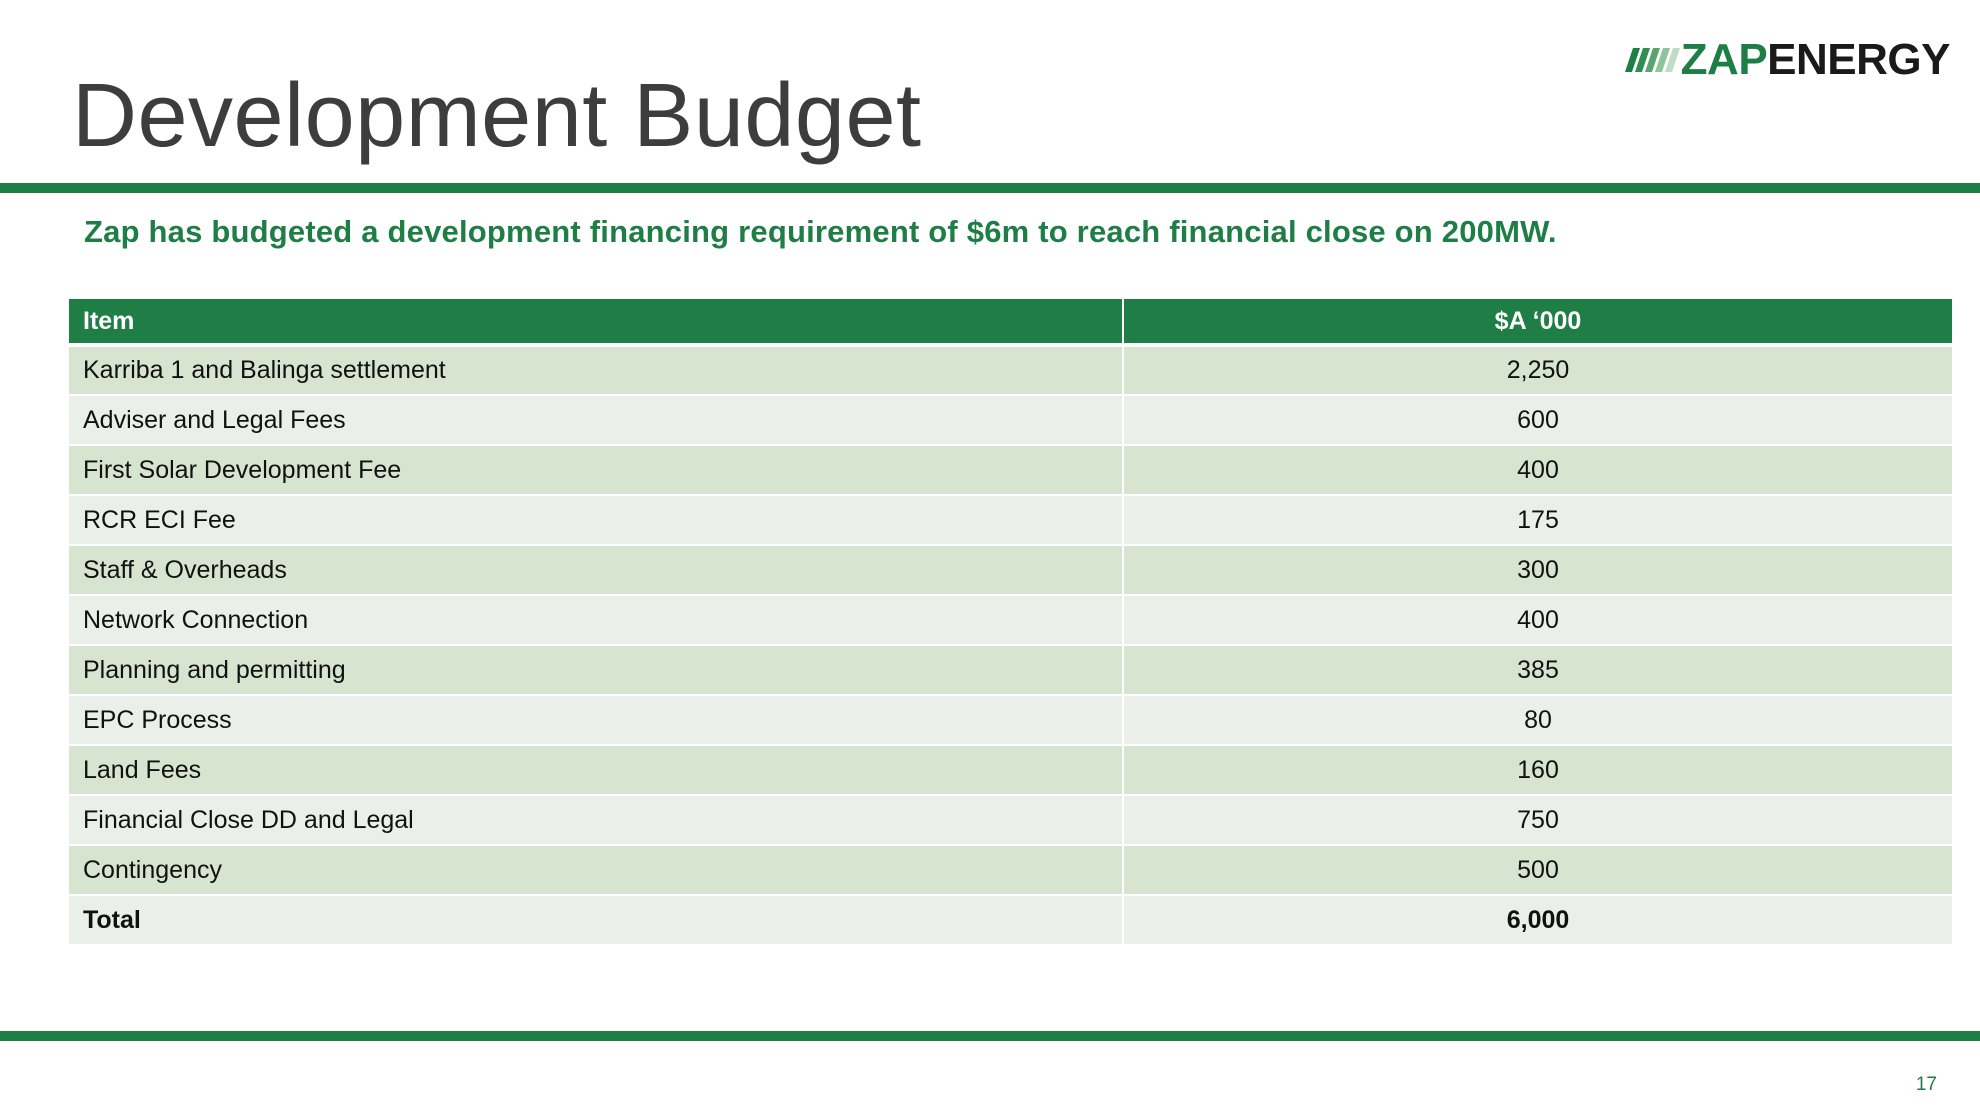 This screenshot has height=1114, width=1980. Describe the element at coordinates (1537, 570) in the screenshot. I see `row-amount: 300` at that location.